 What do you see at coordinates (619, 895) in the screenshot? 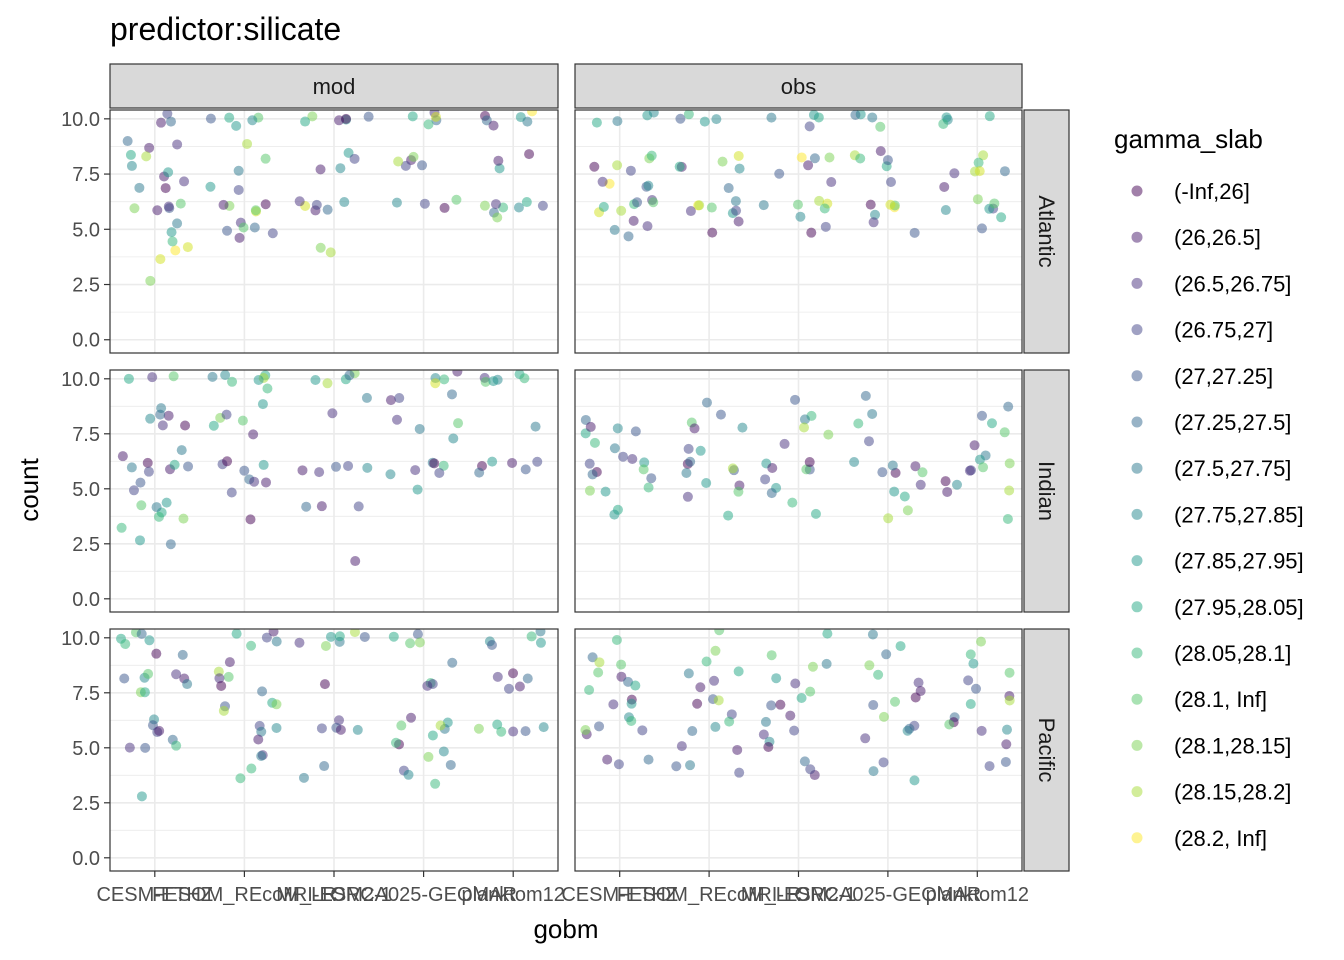
I see `x-tick-label: CESM-ETHZ` at bounding box center [619, 895].